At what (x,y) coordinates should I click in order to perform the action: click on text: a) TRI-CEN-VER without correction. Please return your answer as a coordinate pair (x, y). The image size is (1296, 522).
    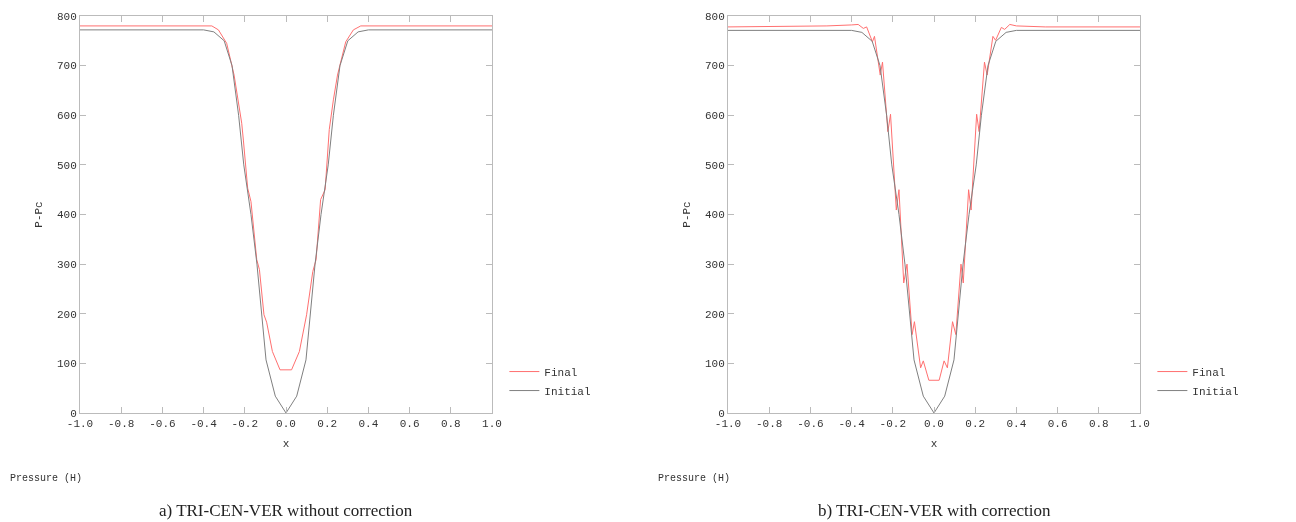
    Looking at the image, I should click on (286, 510).